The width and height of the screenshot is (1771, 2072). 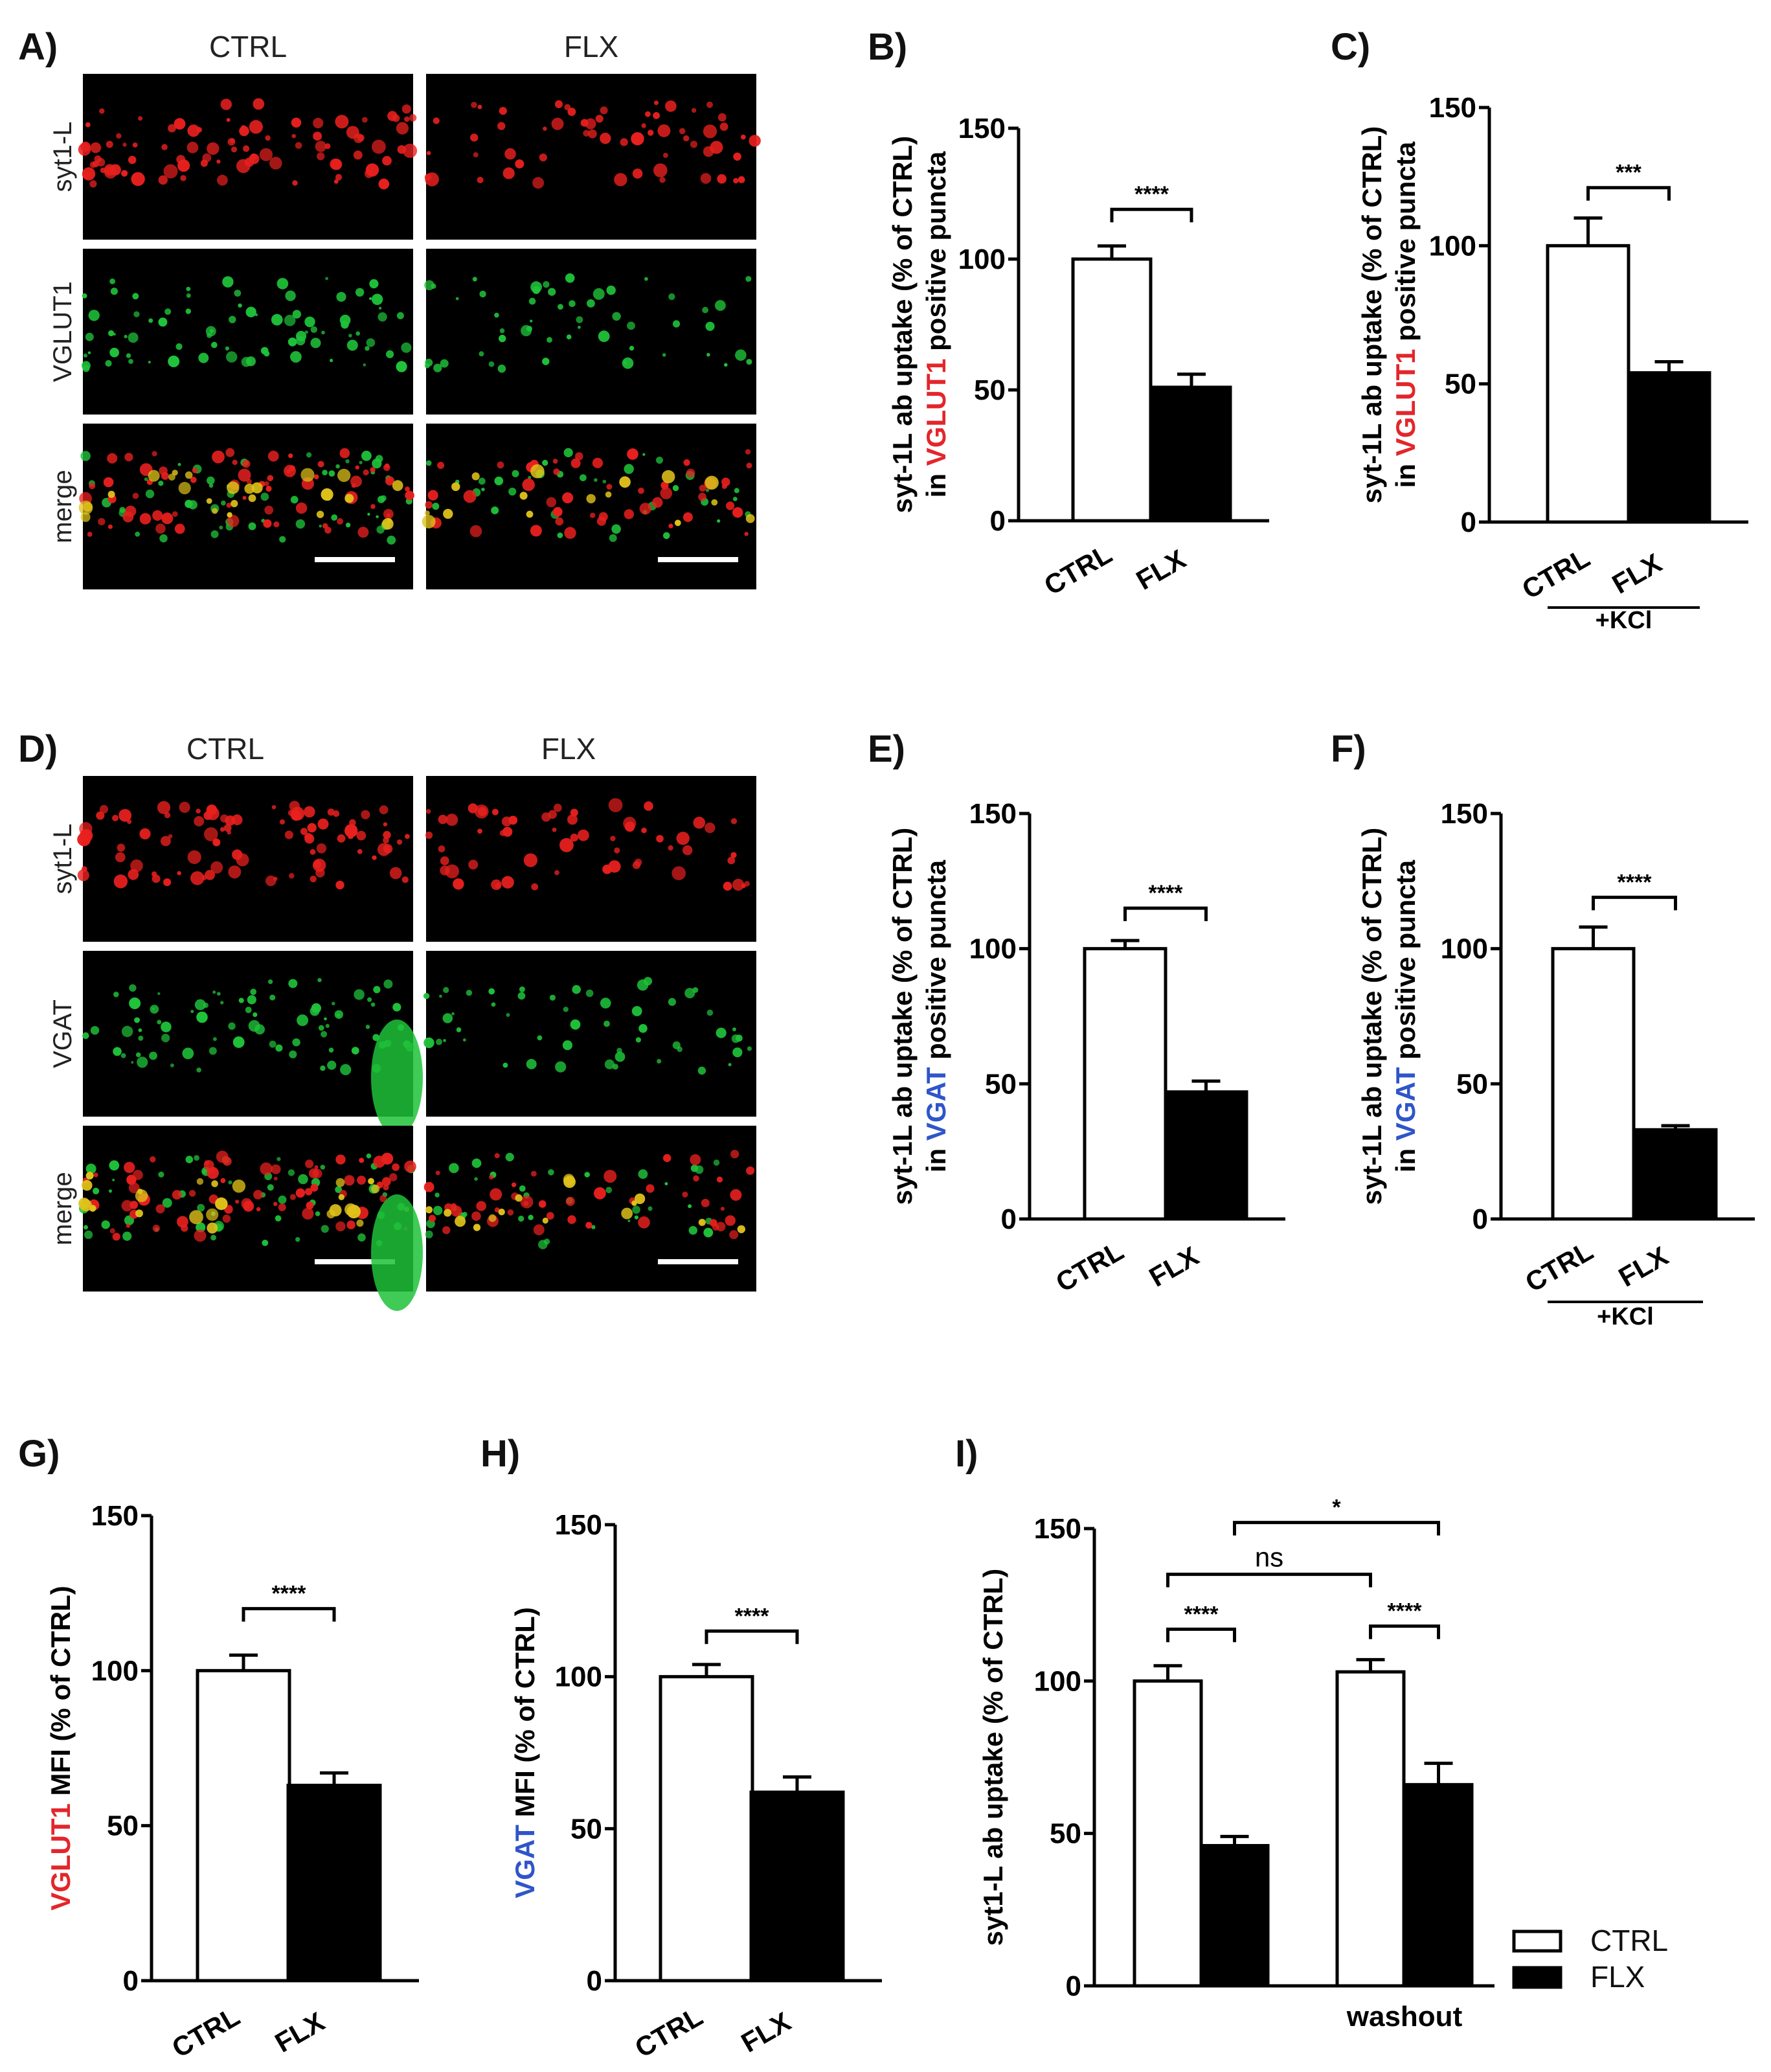 I want to click on panel-letter: H), so click(x=500, y=1454).